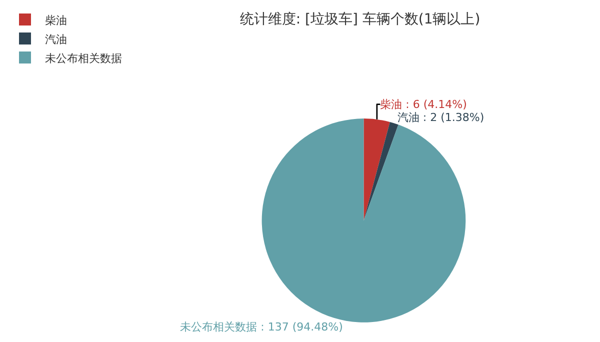  Describe the element at coordinates (440, 117) in the screenshot. I see `data-label: 汽油 : 2 (1.38%)` at that location.